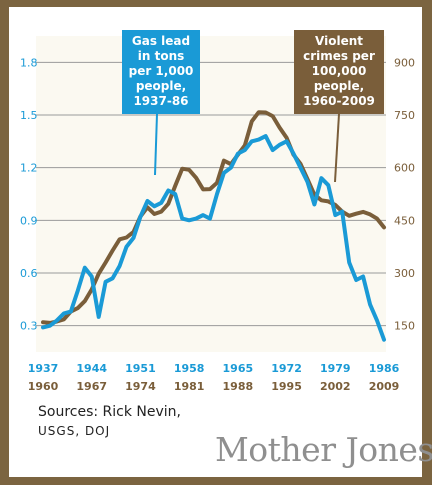 The width and height of the screenshot is (432, 485). I want to click on right-tick-label: 450, so click(404, 220).